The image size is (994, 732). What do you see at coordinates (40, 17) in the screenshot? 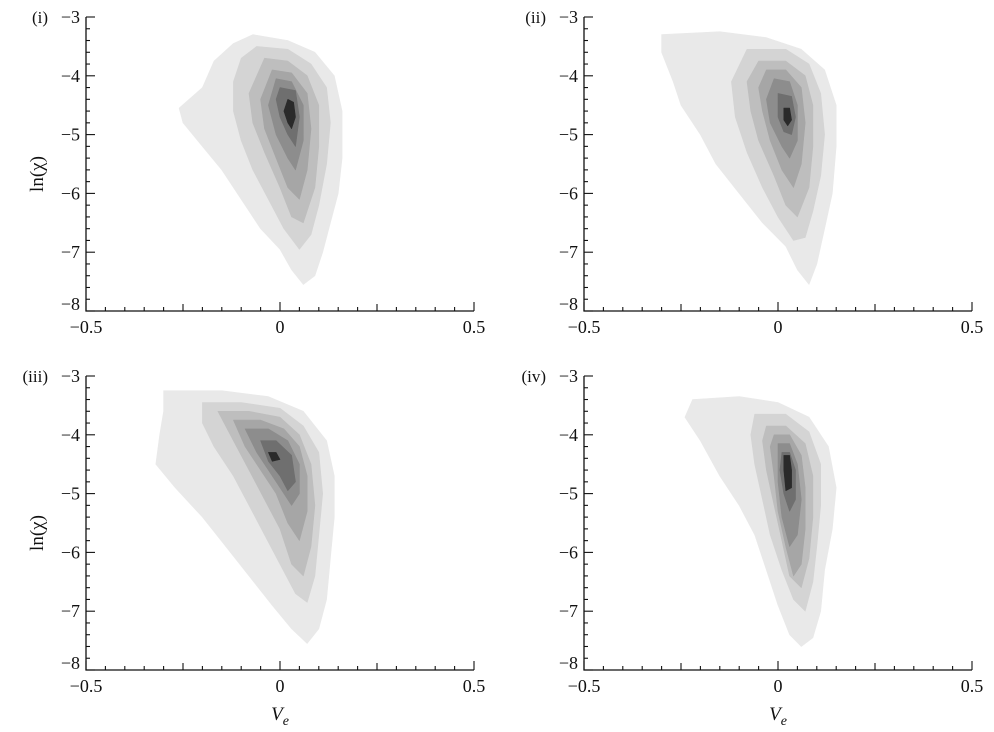
I see `panel-tag: (i)` at bounding box center [40, 17].